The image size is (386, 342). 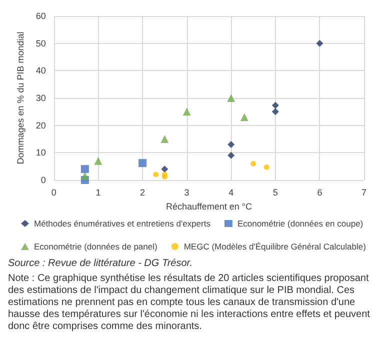 What do you see at coordinates (275, 193) in the screenshot?
I see `x-tick-label: 5` at bounding box center [275, 193].